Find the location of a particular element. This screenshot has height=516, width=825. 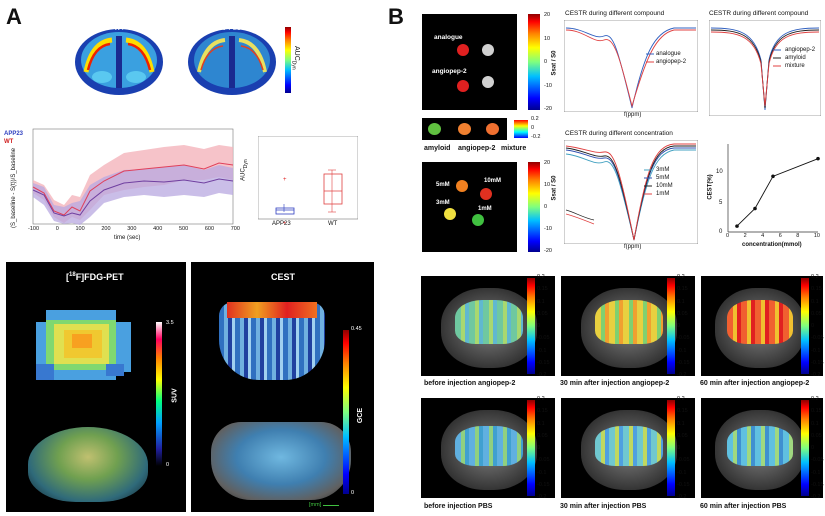

suv-label: SUV is located at coordinates (175, 395).